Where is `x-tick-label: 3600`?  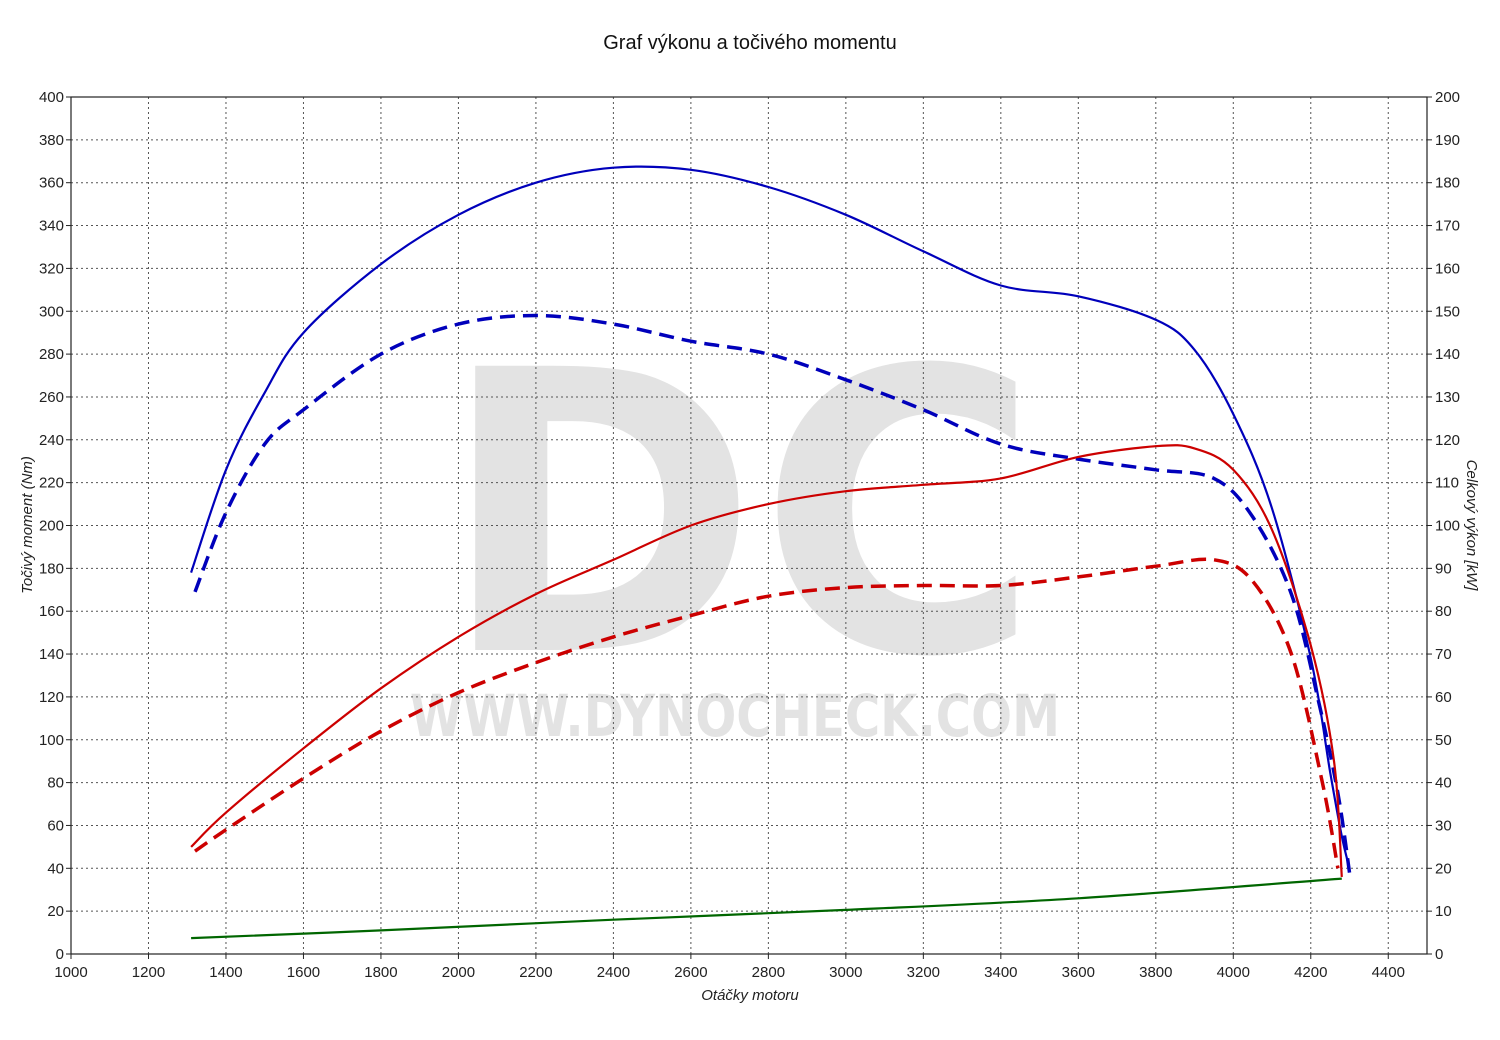
x-tick-label: 3600 is located at coordinates (1078, 972).